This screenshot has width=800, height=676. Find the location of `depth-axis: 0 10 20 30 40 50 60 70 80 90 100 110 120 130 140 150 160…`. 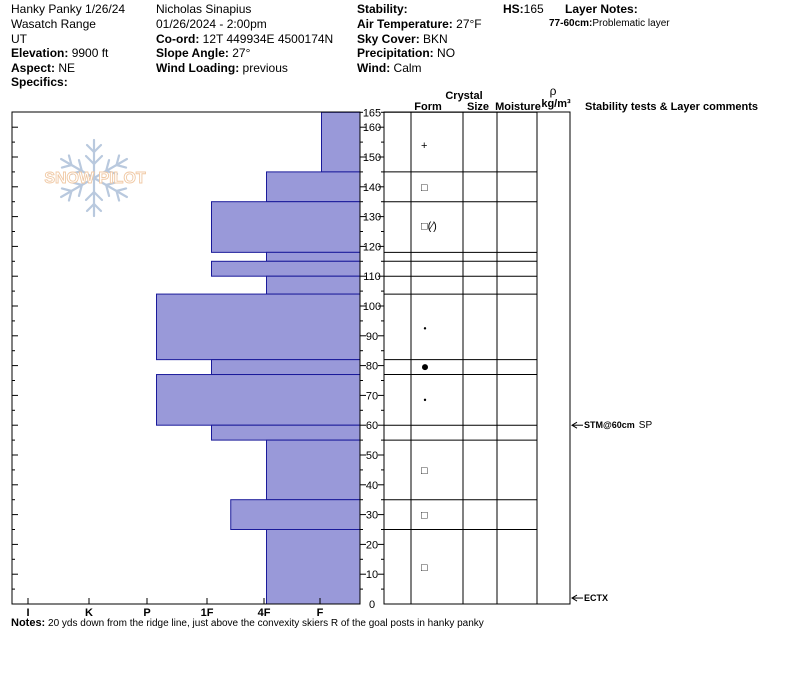

depth-axis: 0 10 20 30 40 50 60 70 80 90 100 110 120 130 140 150 160… is located at coordinates (372, 359).